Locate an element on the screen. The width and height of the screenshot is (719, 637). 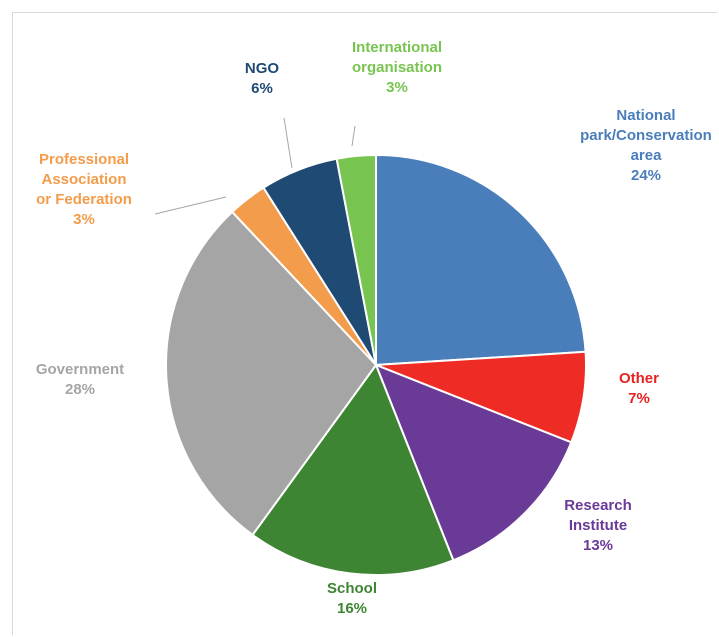
slice-name-label: NGO is located at coordinates (262, 68).